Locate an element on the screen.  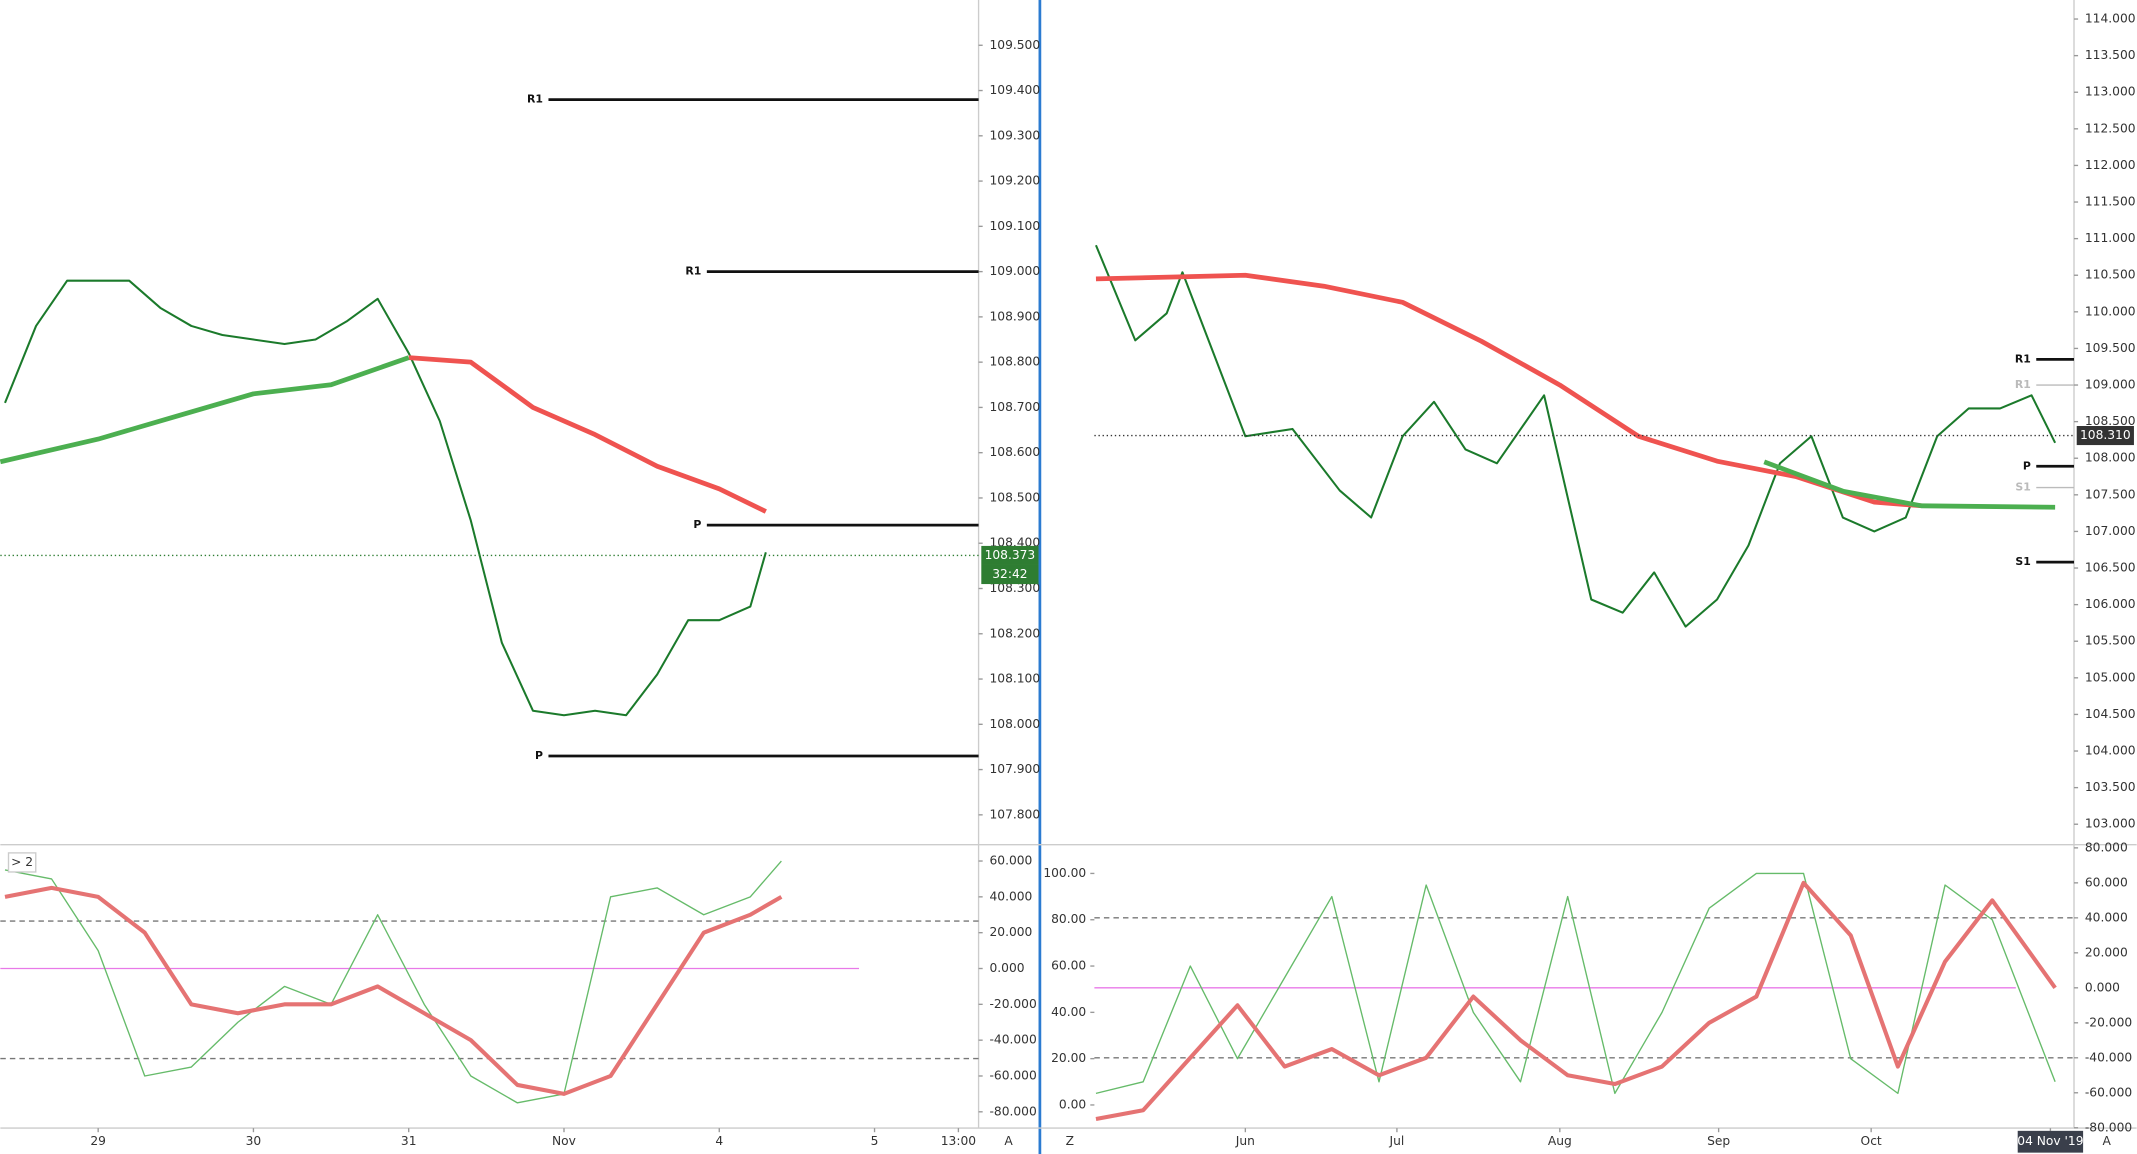
y-tick-label: 0.00 is located at coordinates (1072, 1104).